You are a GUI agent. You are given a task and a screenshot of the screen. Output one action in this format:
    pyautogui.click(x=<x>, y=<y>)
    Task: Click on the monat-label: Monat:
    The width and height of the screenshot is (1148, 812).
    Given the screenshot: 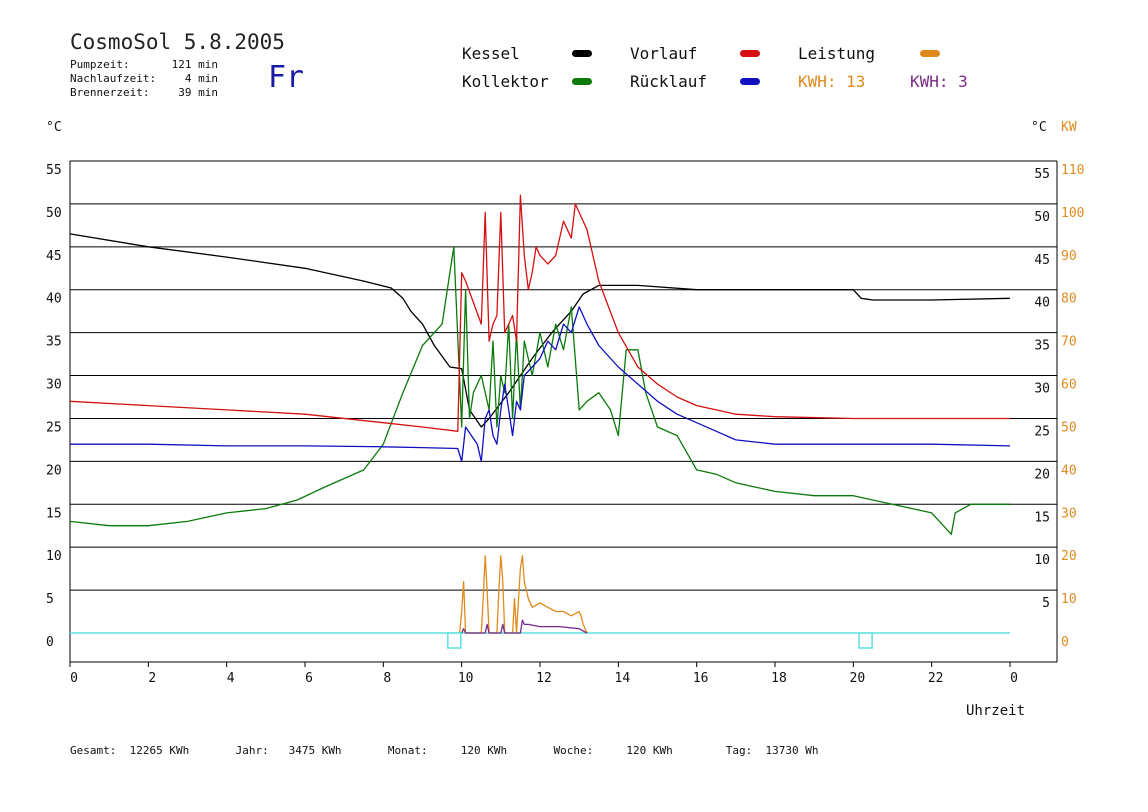 What is the action you would take?
    pyautogui.click(x=407, y=750)
    